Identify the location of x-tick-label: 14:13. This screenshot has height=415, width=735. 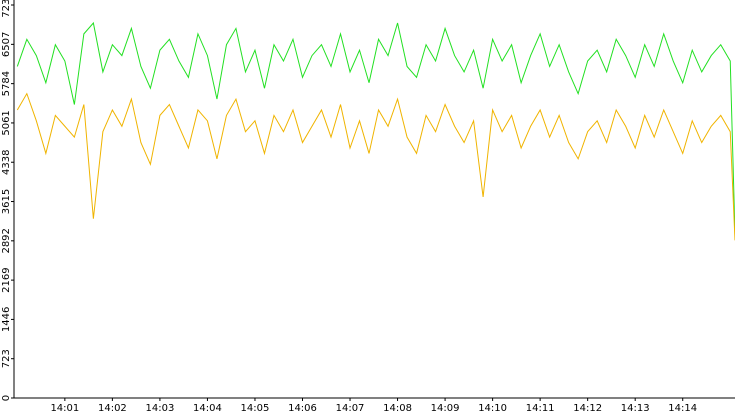
(635, 408).